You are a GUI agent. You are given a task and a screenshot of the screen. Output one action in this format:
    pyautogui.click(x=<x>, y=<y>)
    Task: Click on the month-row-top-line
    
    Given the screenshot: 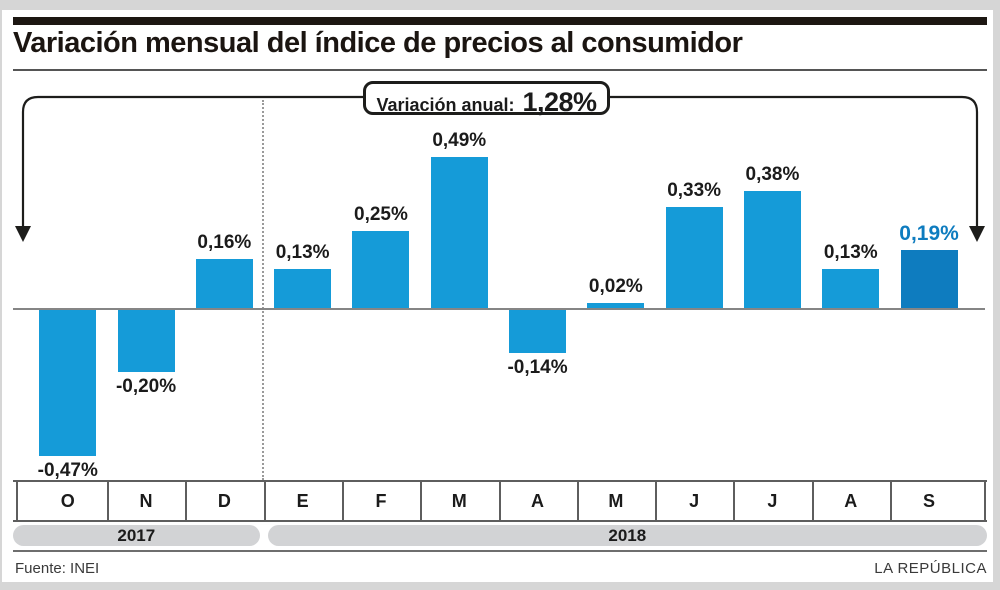 What is the action you would take?
    pyautogui.click(x=500, y=481)
    